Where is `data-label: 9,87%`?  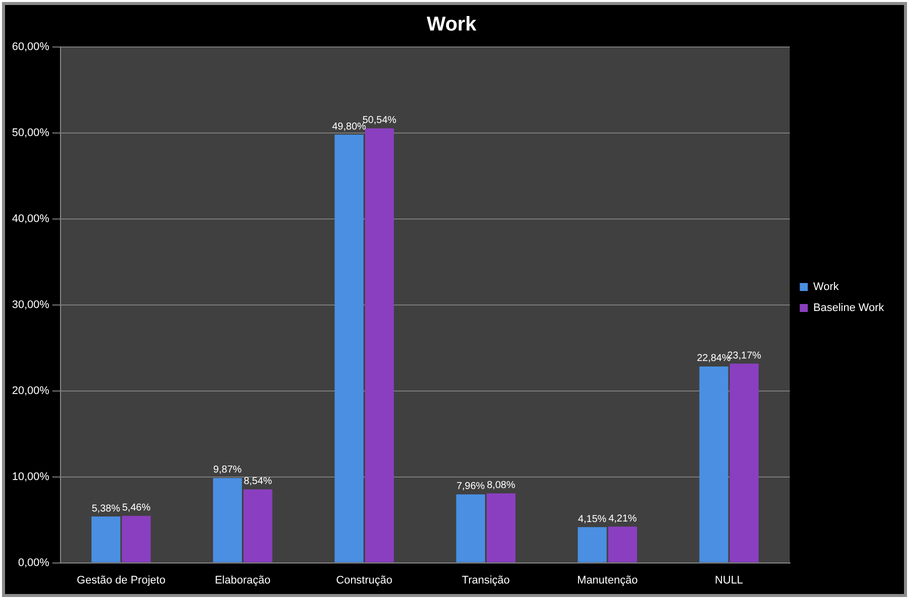 data-label: 9,87% is located at coordinates (227, 470).